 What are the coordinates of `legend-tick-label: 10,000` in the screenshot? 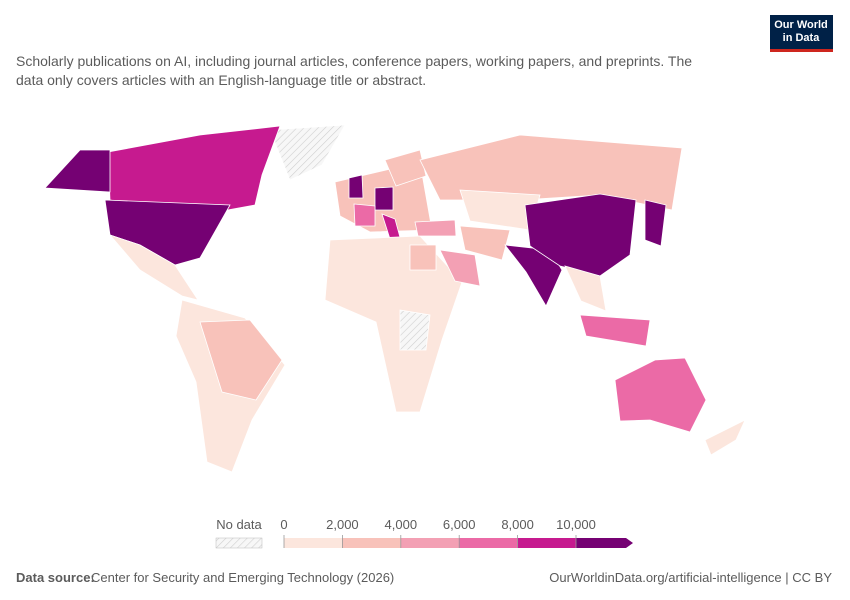 It's located at (576, 524).